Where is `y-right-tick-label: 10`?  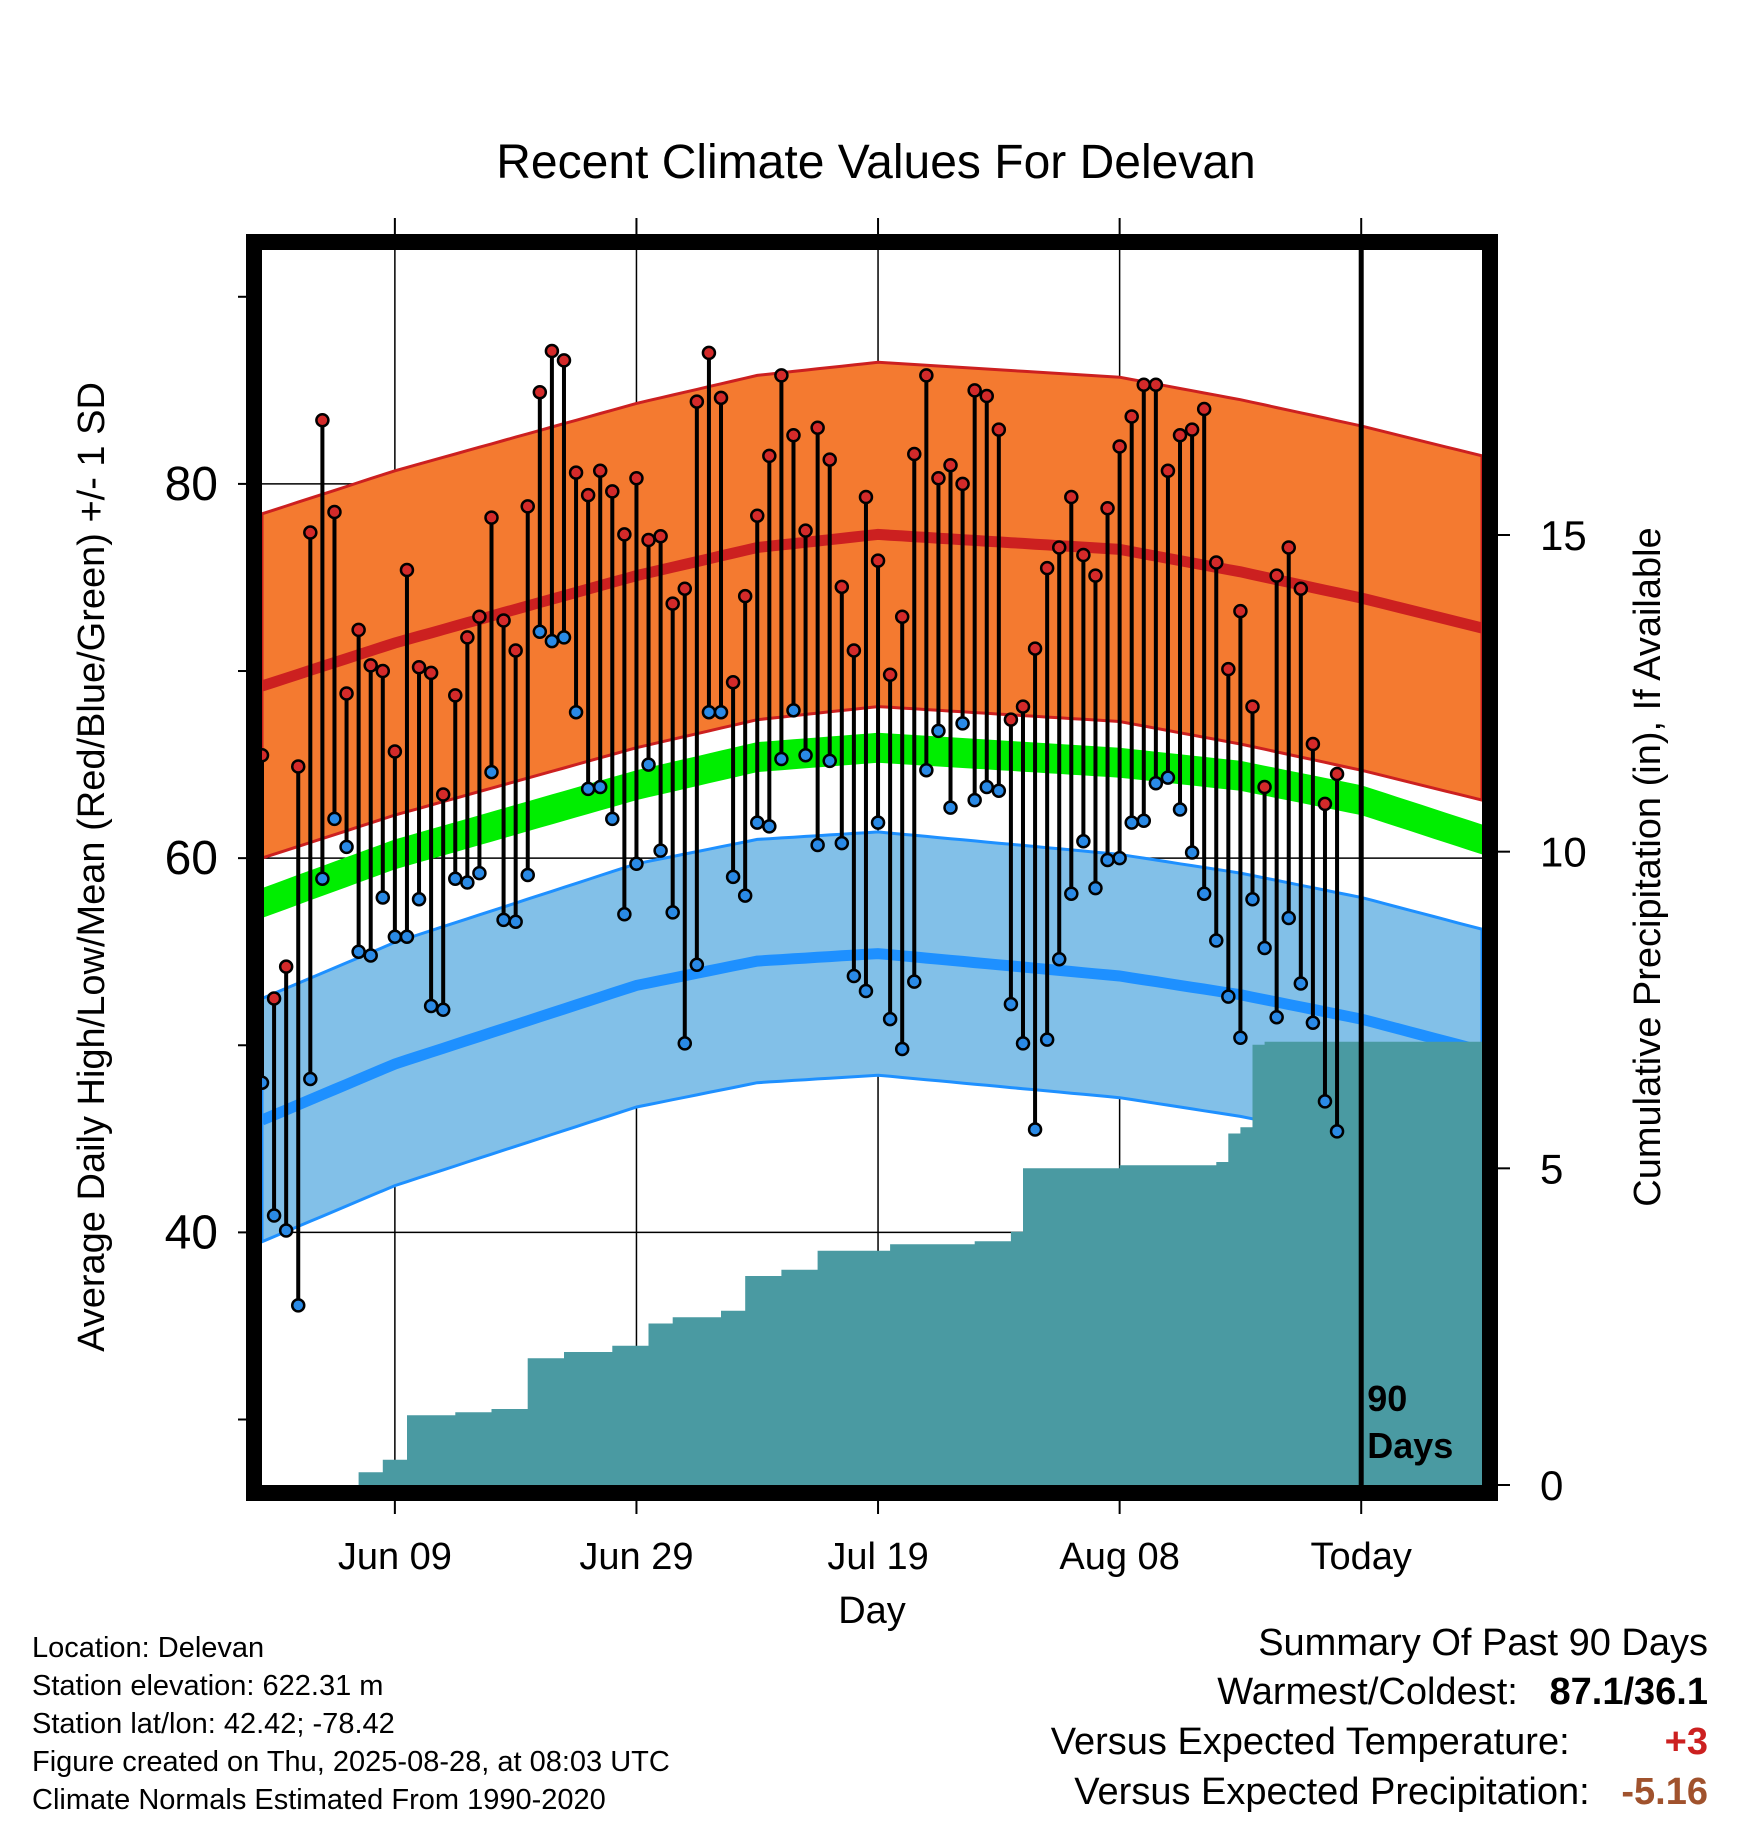 y-right-tick-label: 10 is located at coordinates (1563, 852).